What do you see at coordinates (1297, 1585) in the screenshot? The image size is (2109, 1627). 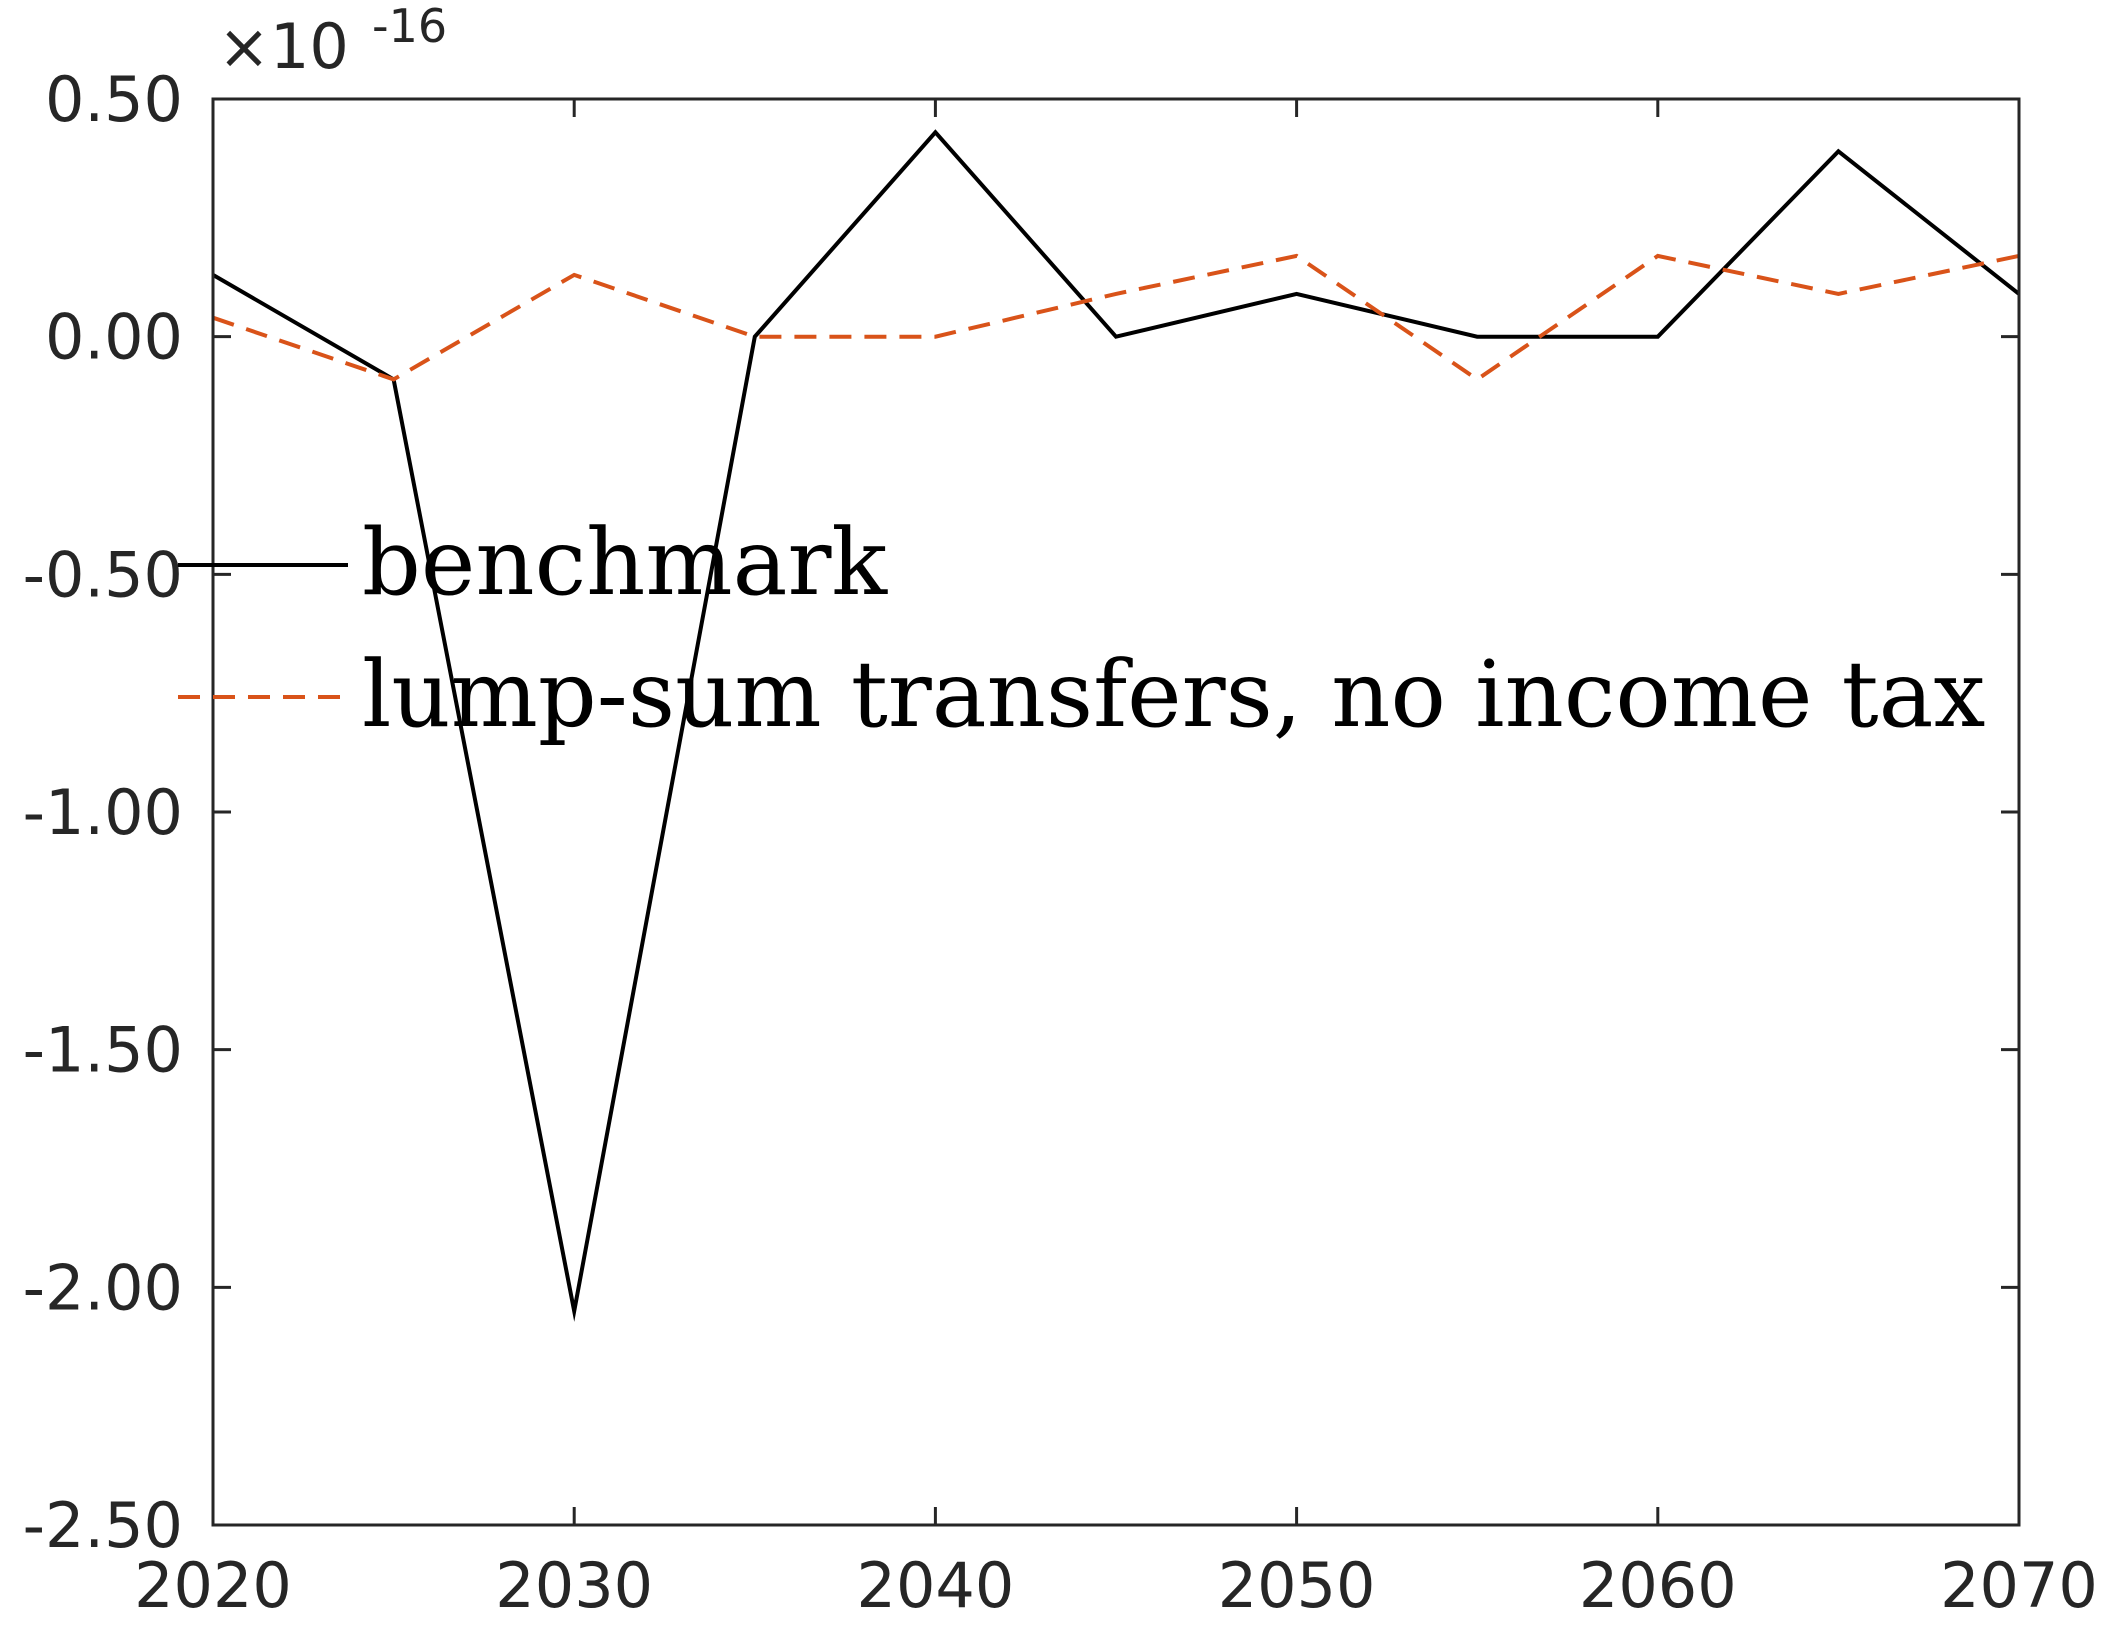 I see `x-tick-label: 2050` at bounding box center [1297, 1585].